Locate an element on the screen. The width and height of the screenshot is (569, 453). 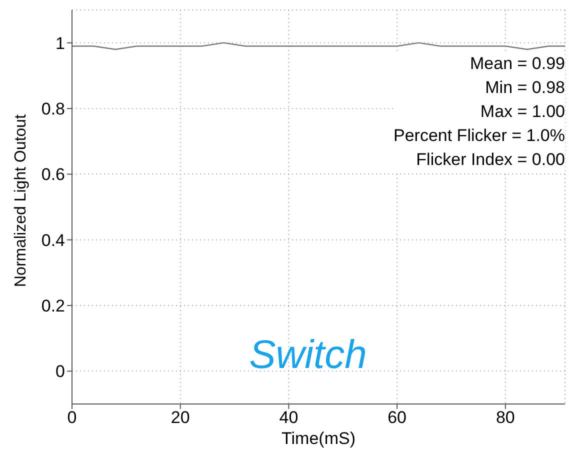
y-tick-label: 1 is located at coordinates (60, 43).